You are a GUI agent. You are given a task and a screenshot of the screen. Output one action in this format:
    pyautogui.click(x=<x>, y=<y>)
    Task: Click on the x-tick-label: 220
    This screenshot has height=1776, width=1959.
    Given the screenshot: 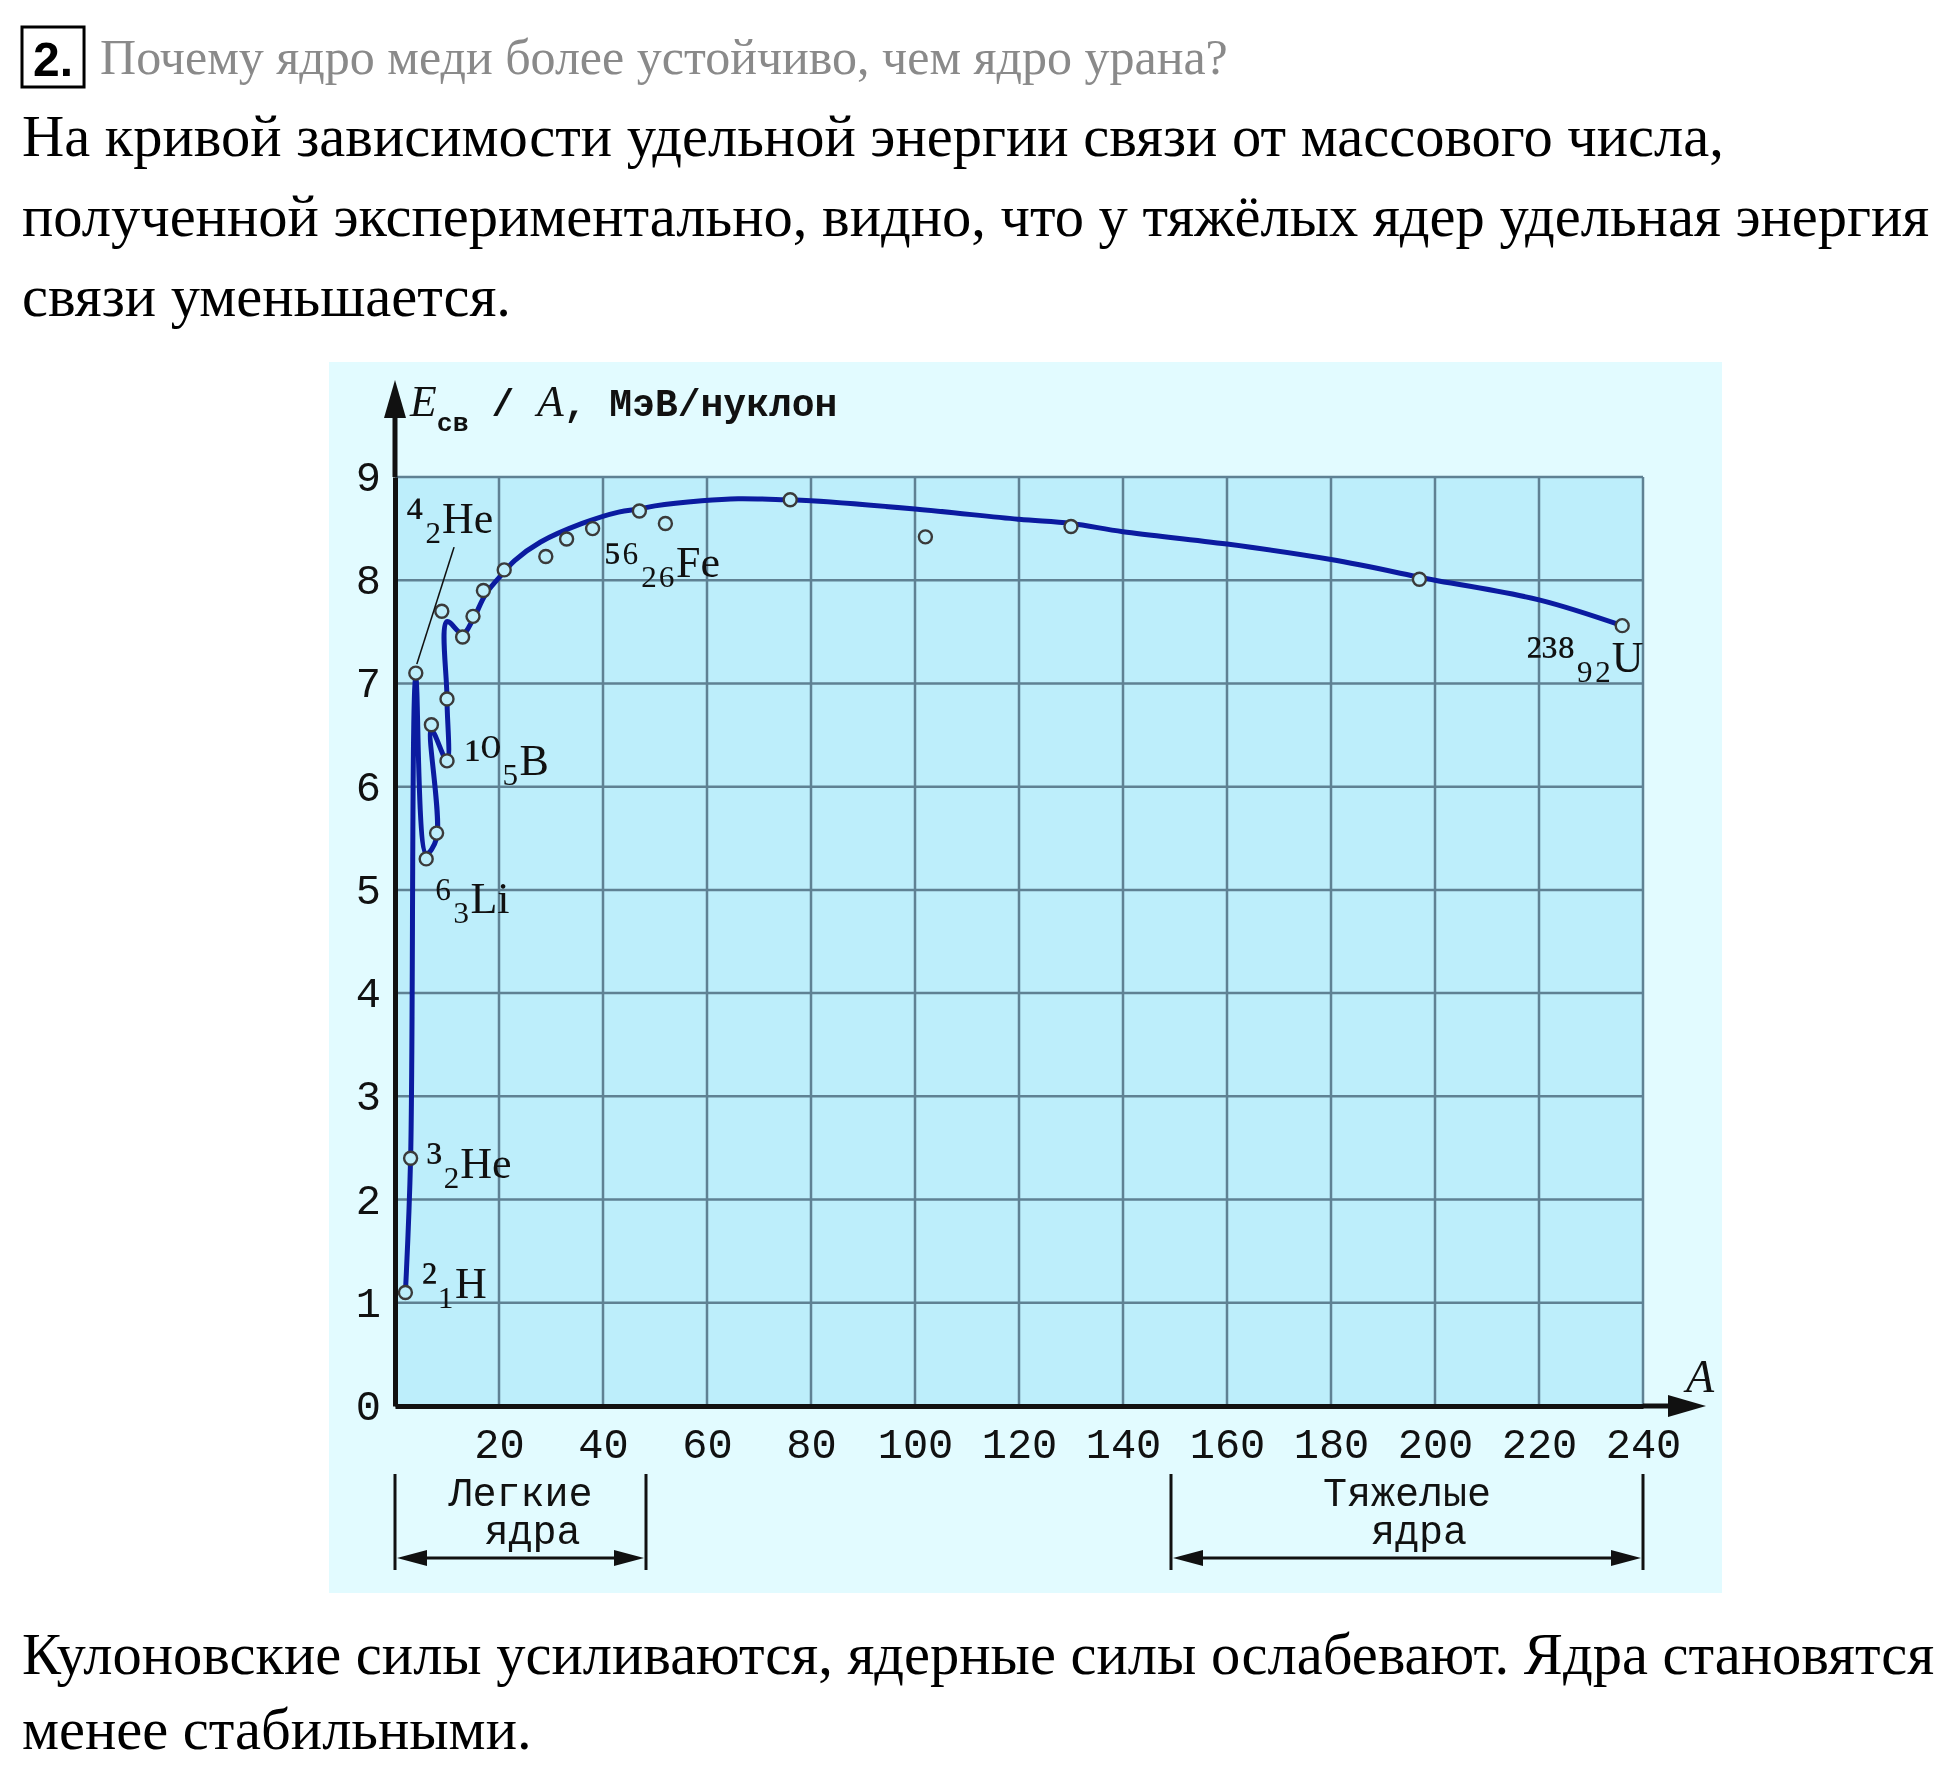 What is the action you would take?
    pyautogui.click(x=1539, y=1446)
    